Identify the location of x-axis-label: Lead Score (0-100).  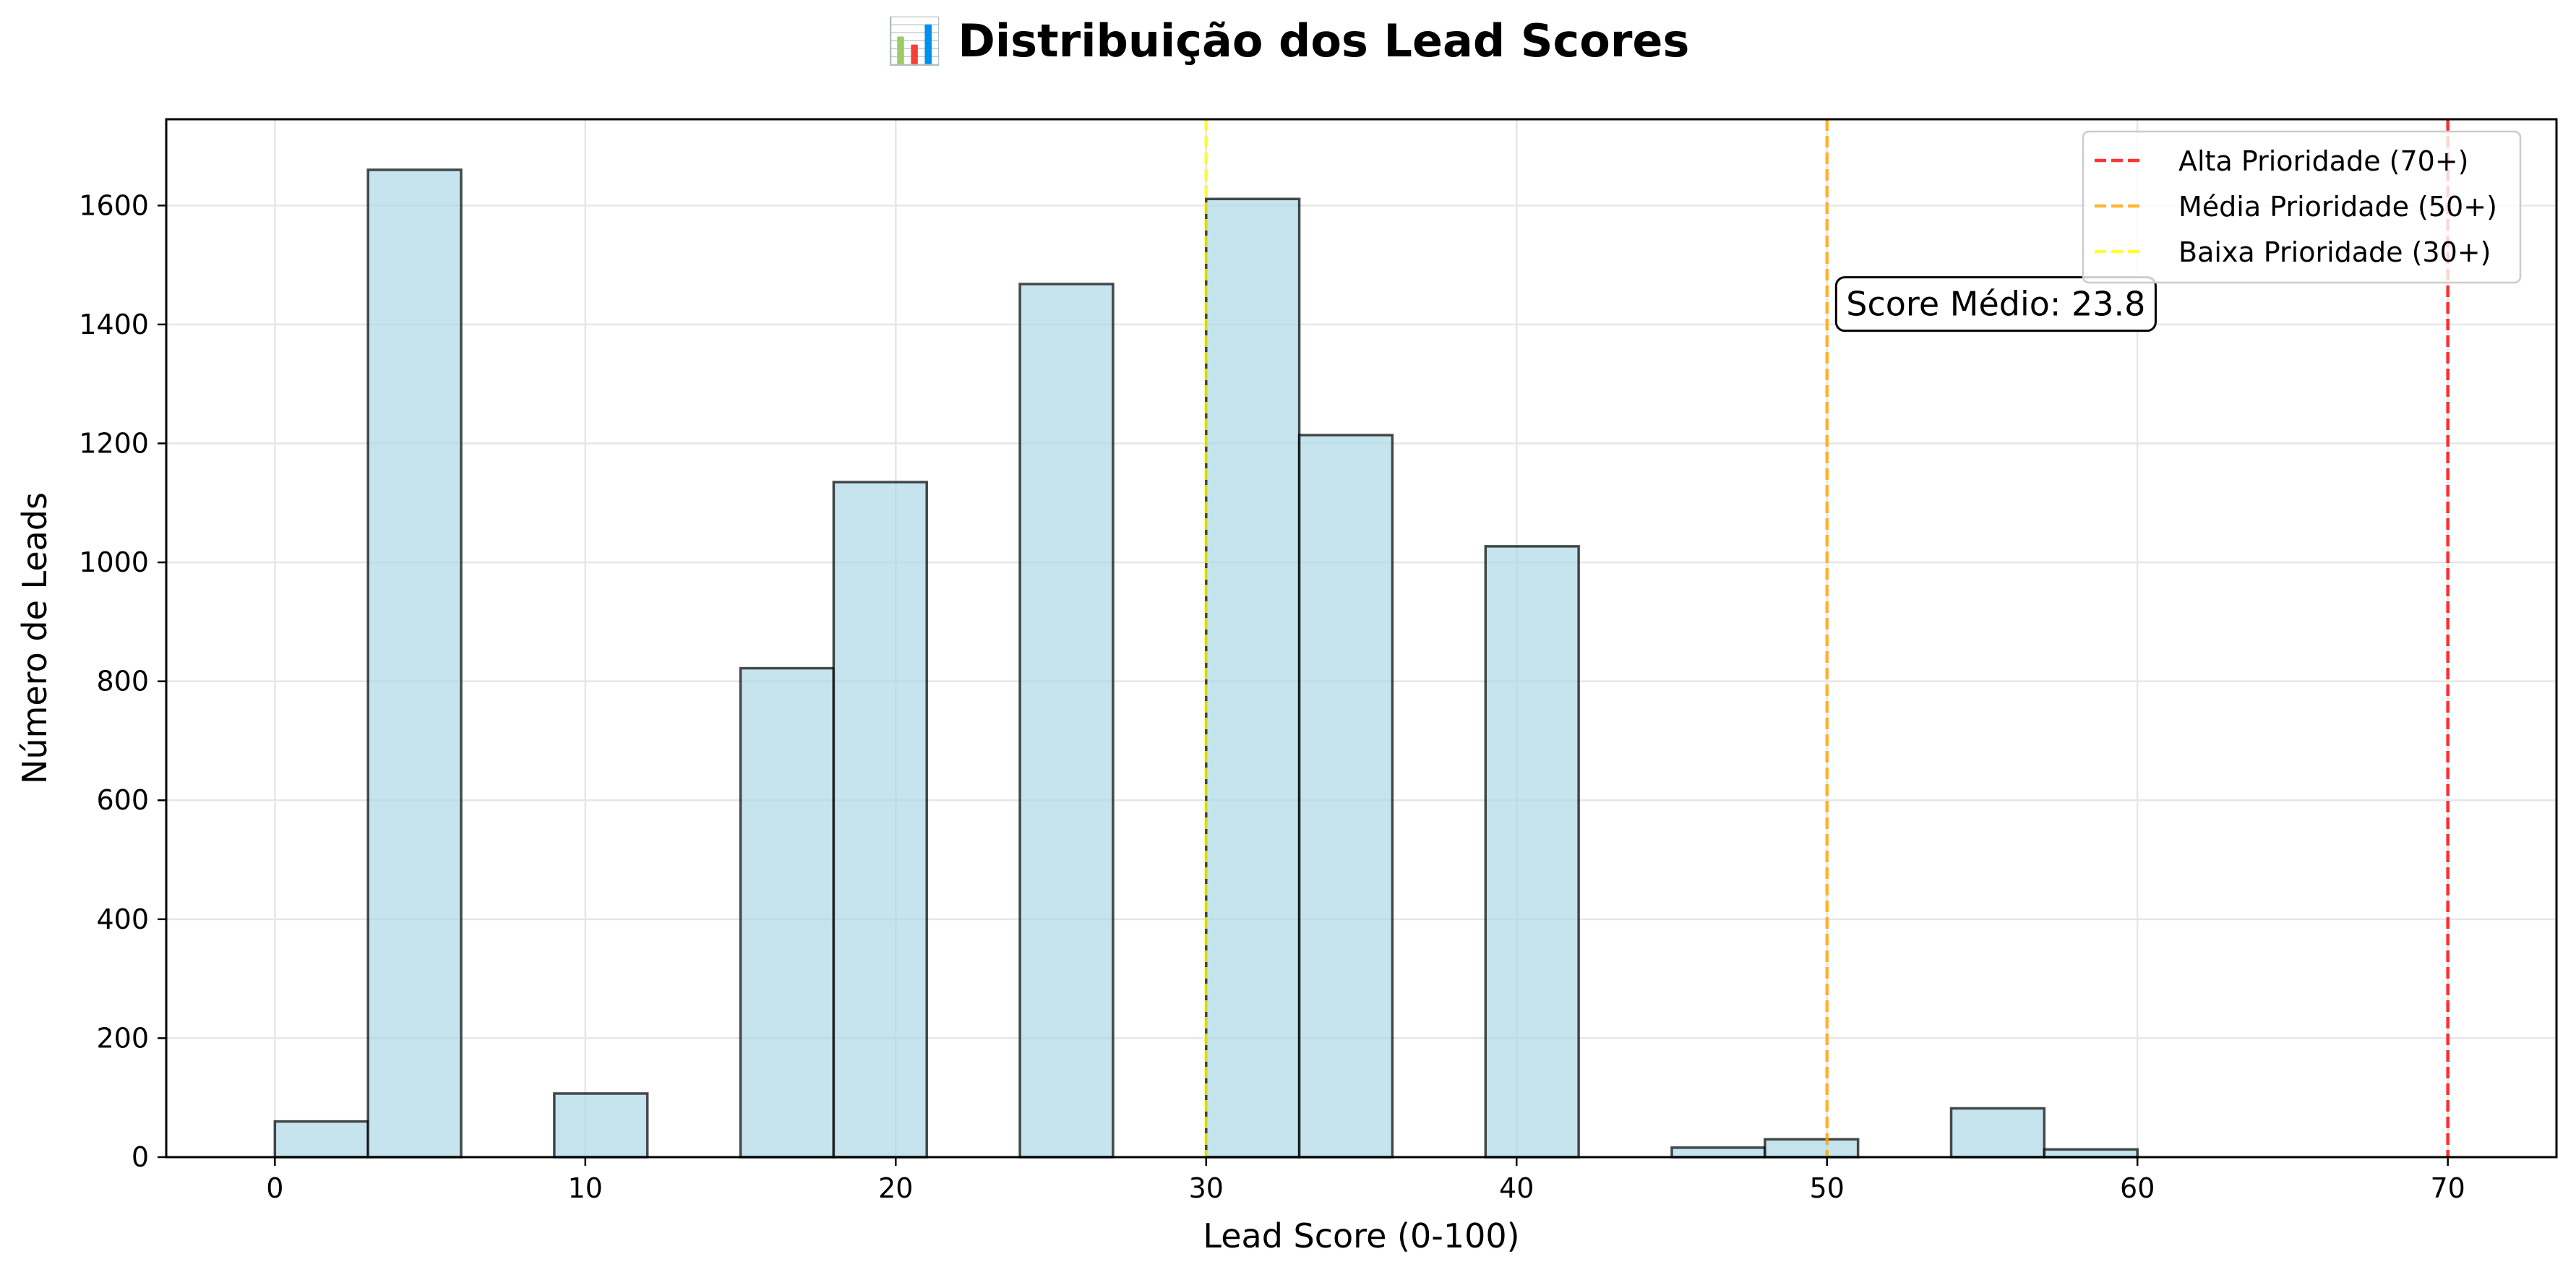
(1361, 1235).